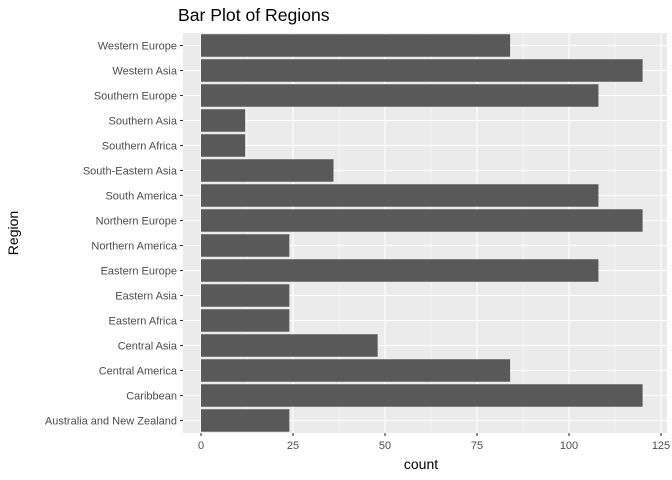  I want to click on y-tick-label: Southern Europe, so click(135, 97).